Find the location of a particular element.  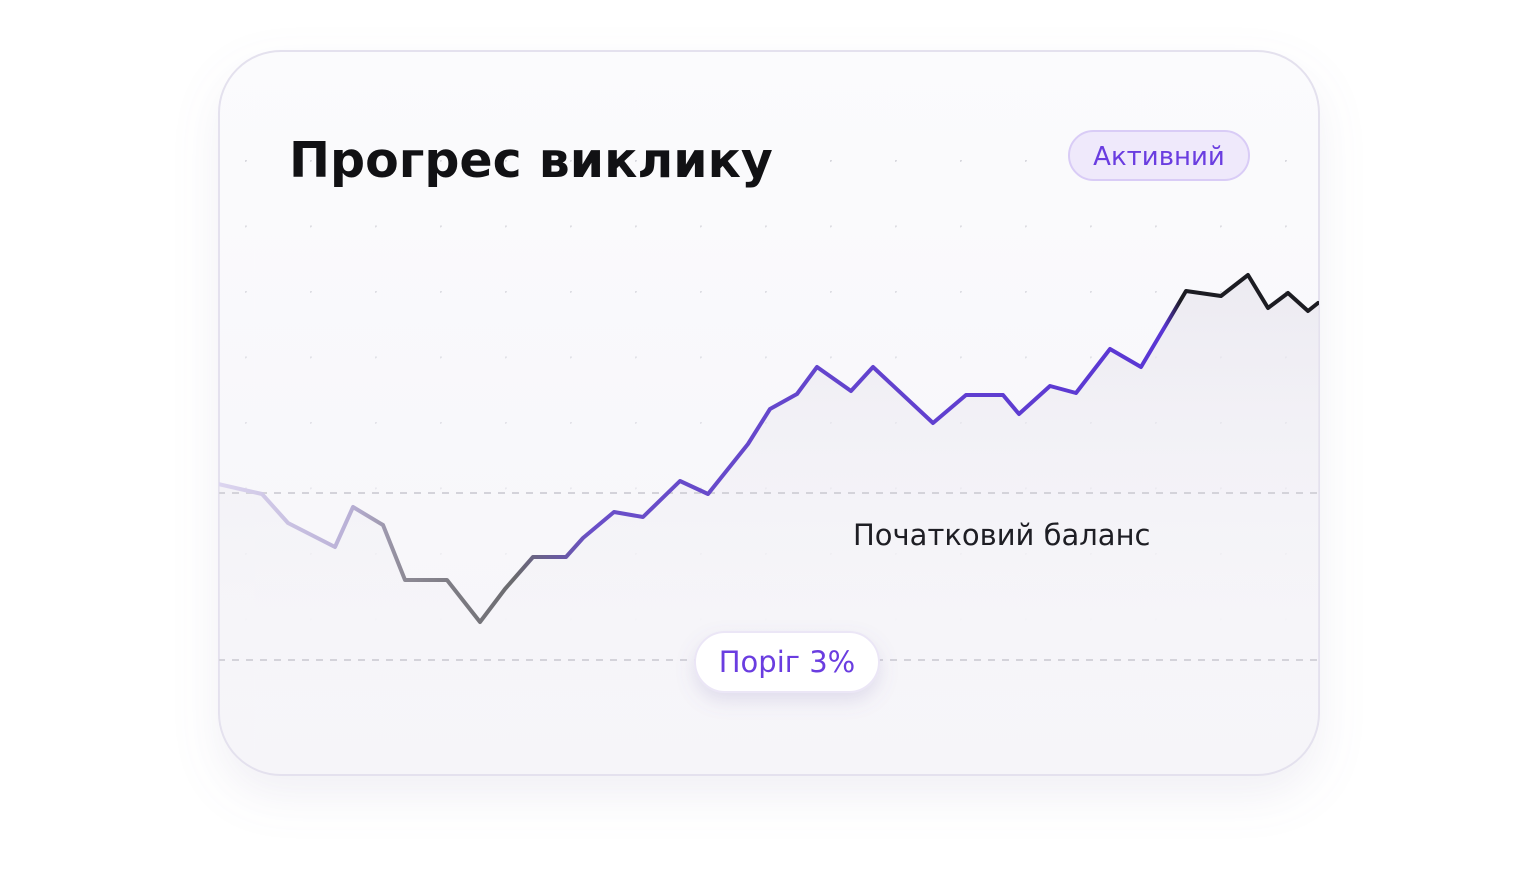

status-badge: Активний is located at coordinates (1159, 155).